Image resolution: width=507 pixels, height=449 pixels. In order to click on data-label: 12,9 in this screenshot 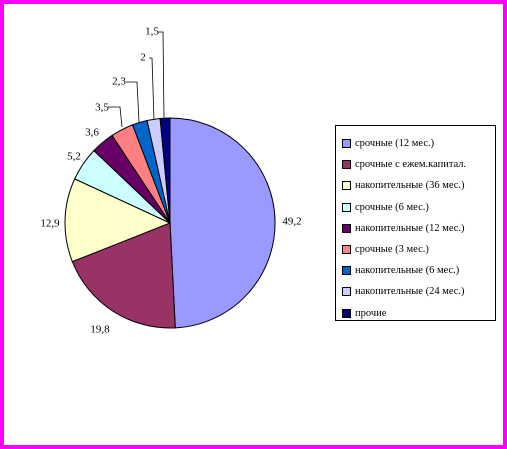, I will do `click(50, 224)`.